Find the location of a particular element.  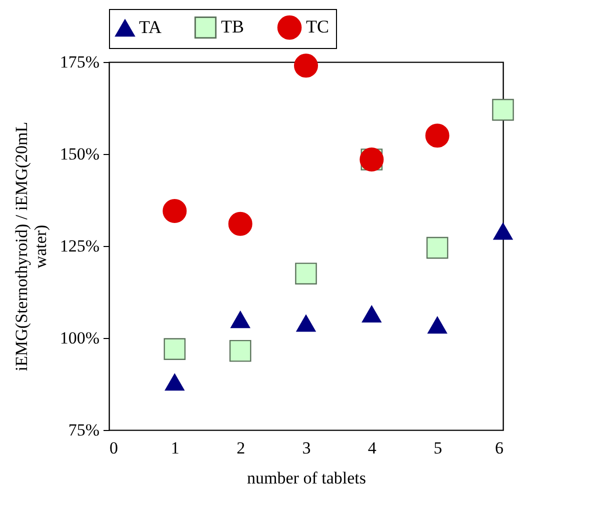

x-tick-label: 4 is located at coordinates (372, 448).